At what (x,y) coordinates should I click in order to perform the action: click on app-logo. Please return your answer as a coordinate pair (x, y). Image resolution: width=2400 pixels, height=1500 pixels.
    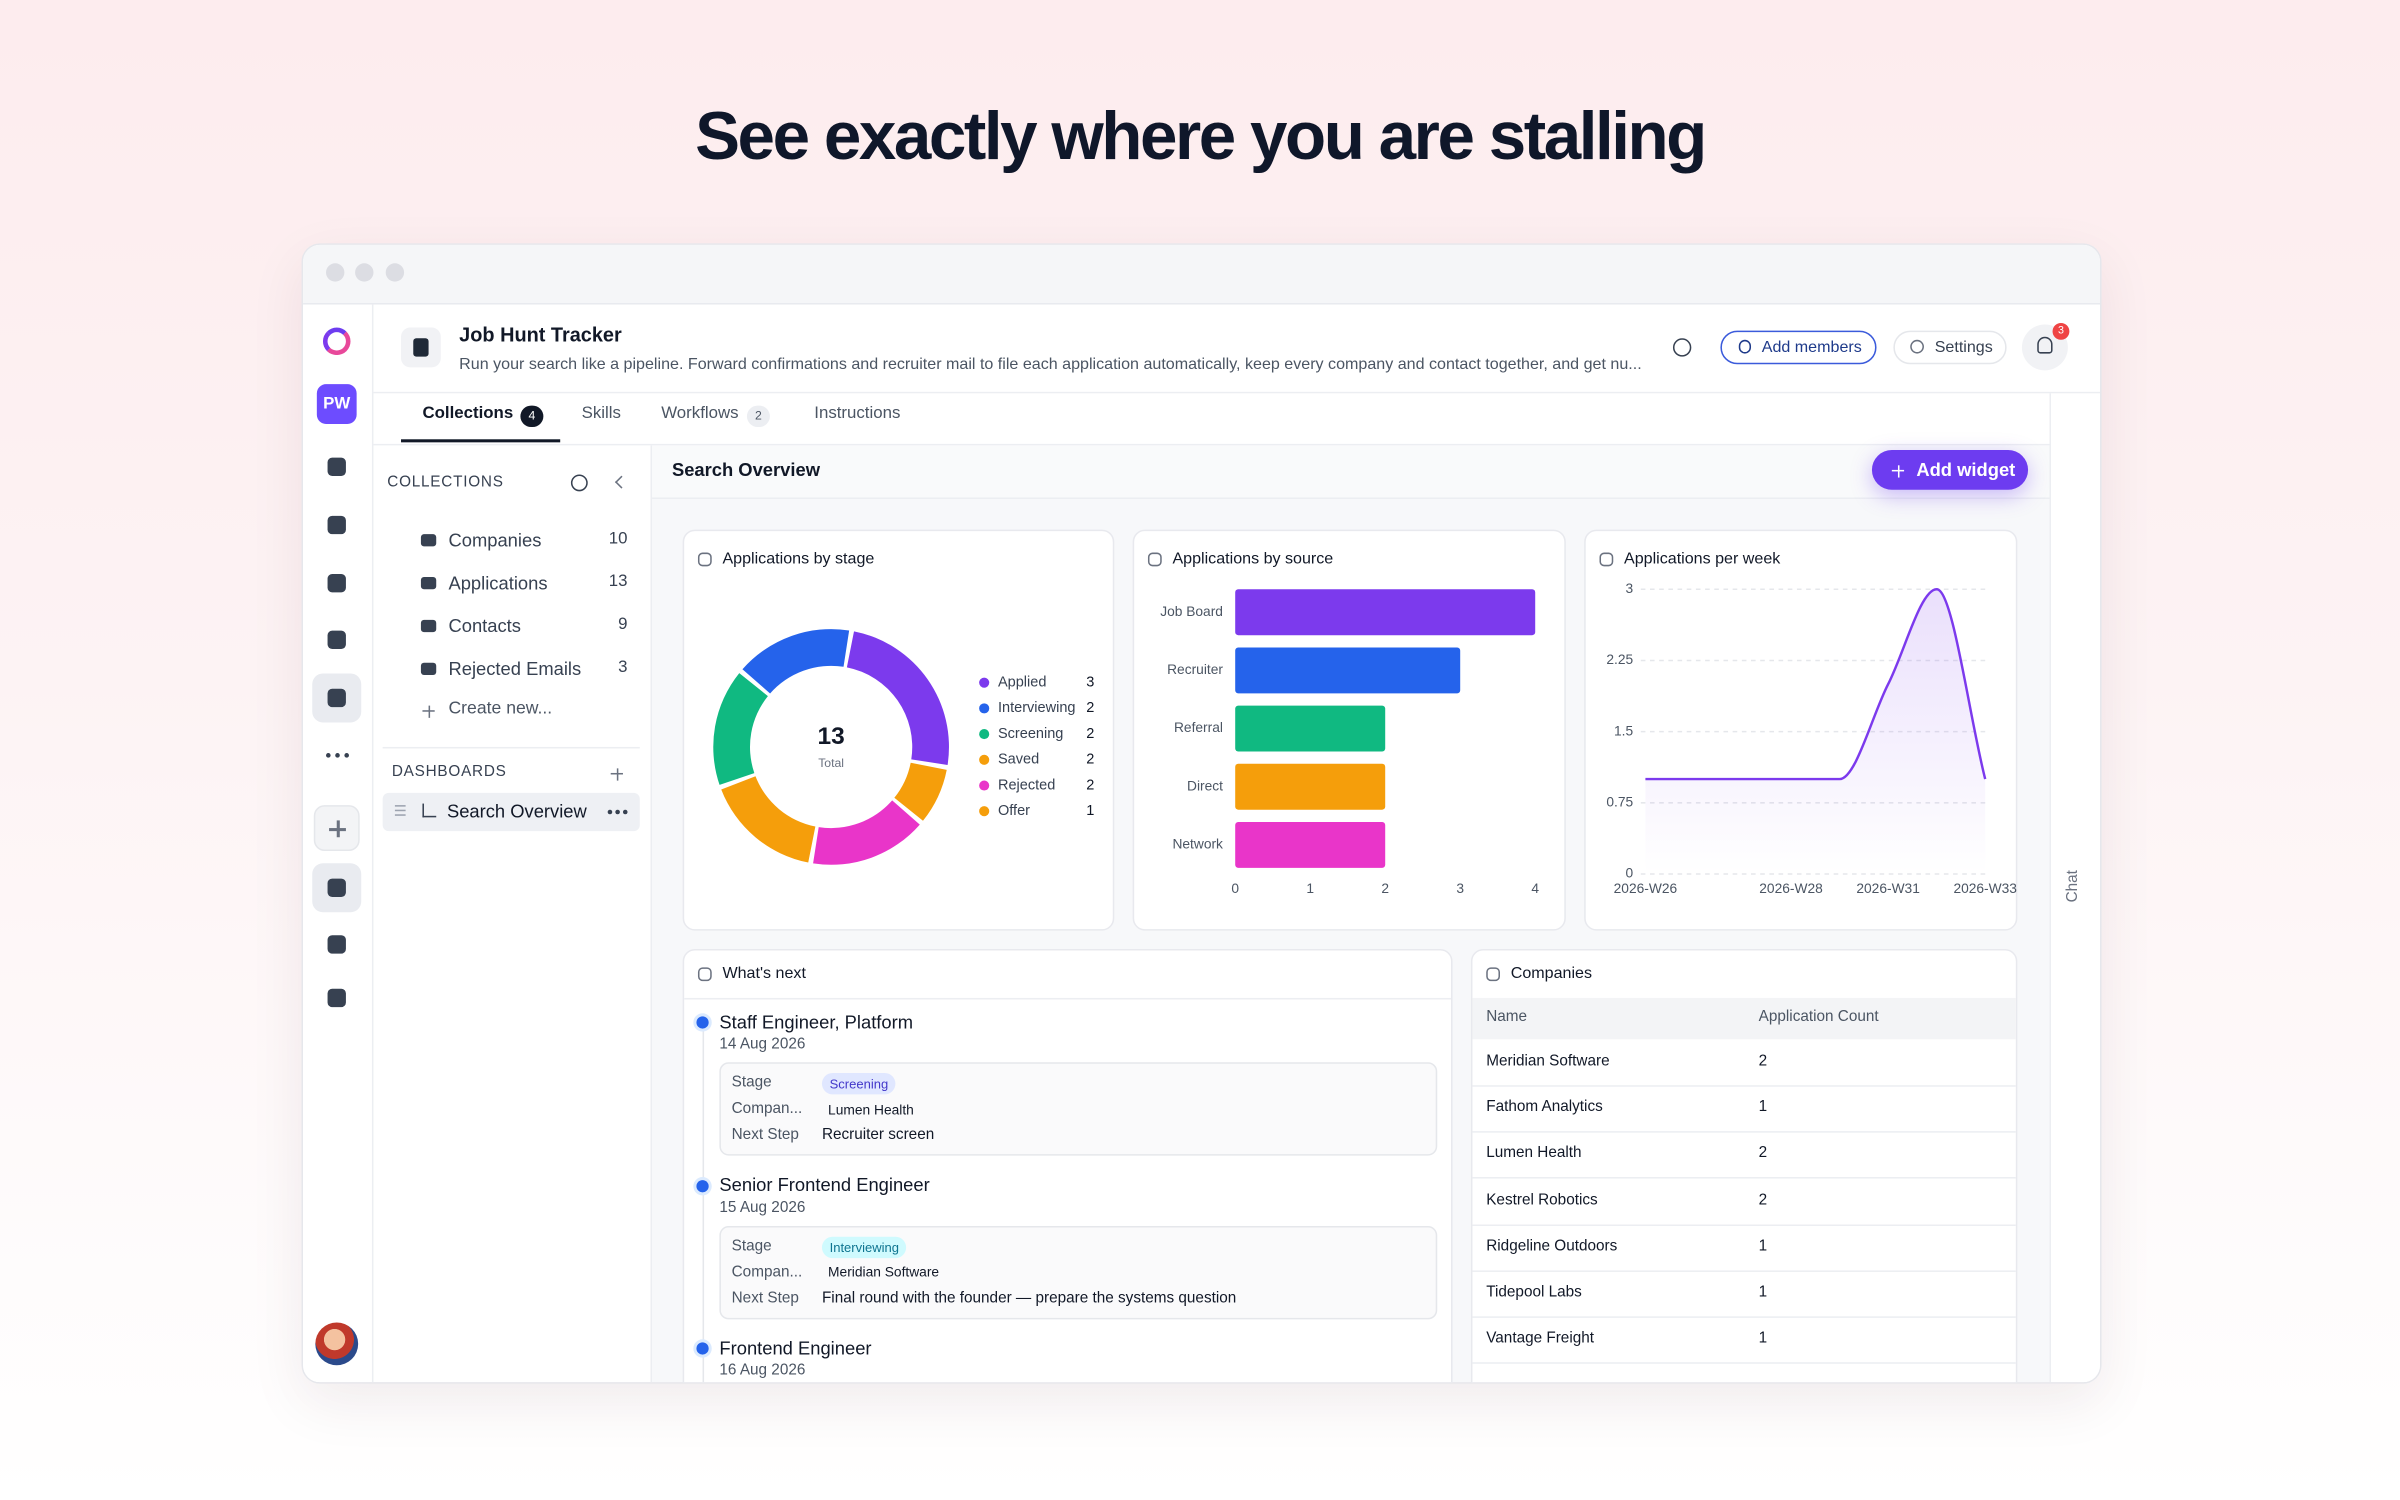
    Looking at the image, I should click on (336, 341).